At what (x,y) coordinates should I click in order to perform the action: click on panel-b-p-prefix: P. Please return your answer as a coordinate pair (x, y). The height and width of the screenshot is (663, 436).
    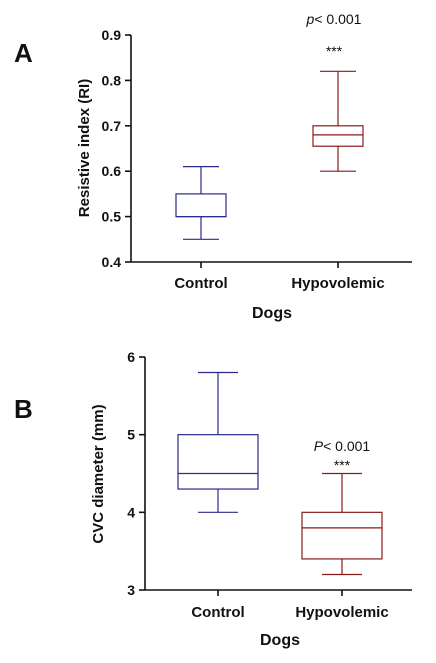
    Looking at the image, I should click on (319, 446).